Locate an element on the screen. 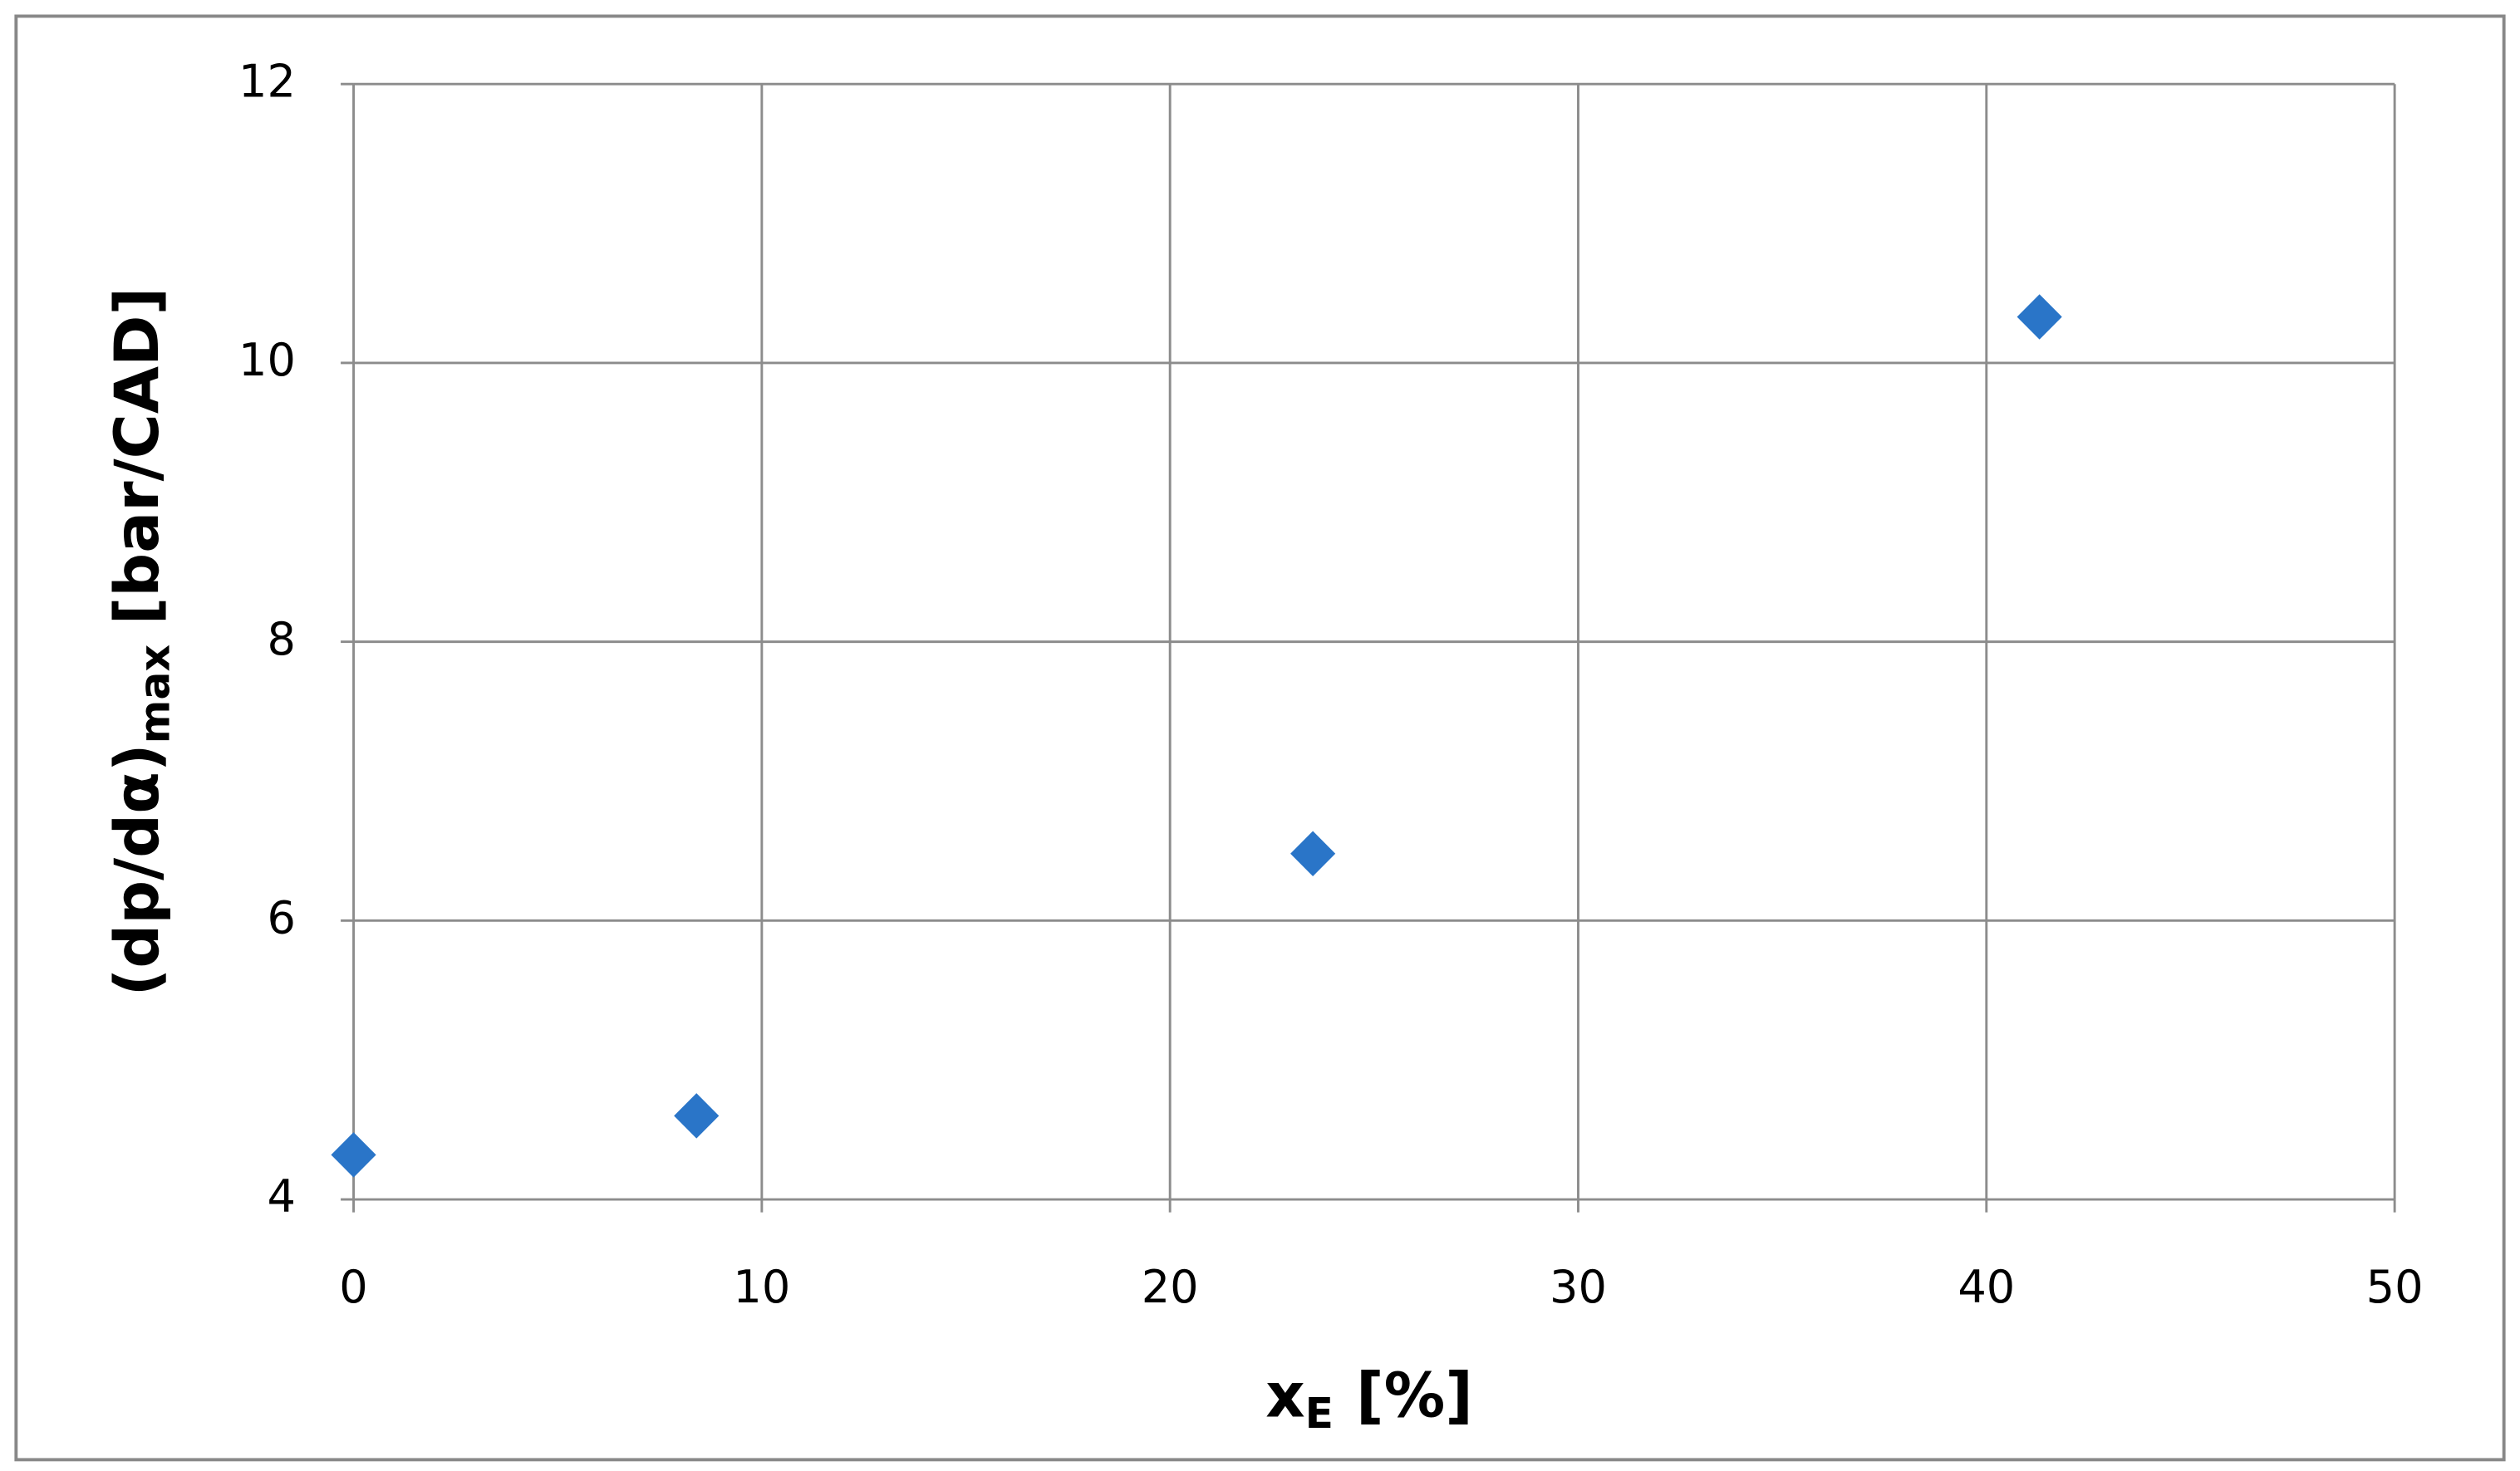 The height and width of the screenshot is (1471, 2520). y-tick-label: 6 is located at coordinates (281, 917).